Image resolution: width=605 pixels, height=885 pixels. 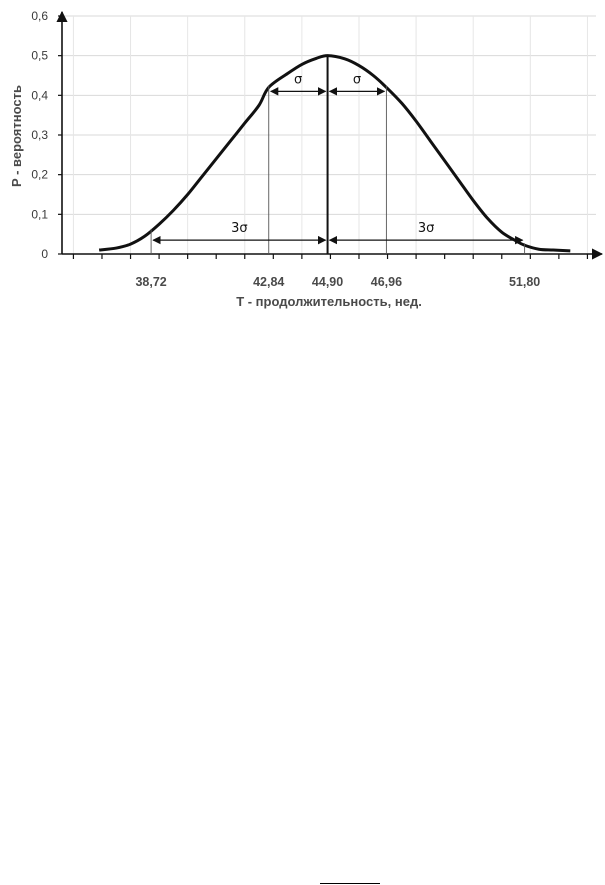 I want to click on page-footer-rule, so click(x=350, y=883).